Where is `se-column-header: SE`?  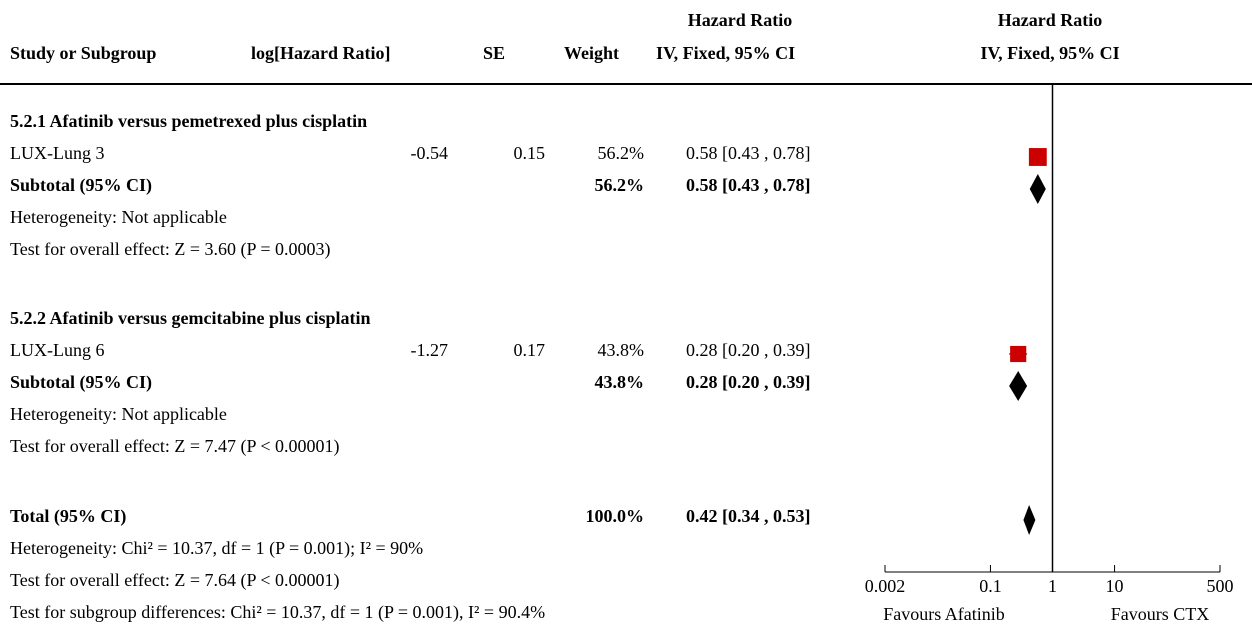
se-column-header: SE is located at coordinates (494, 53).